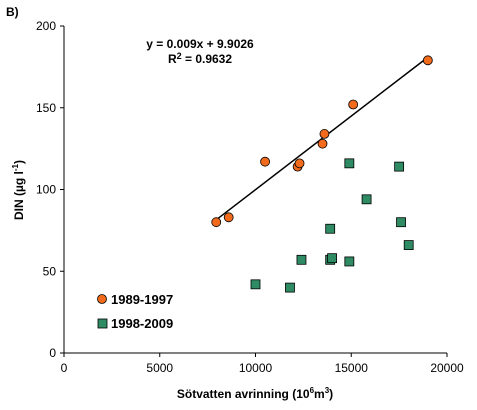 The image size is (477, 410). Describe the element at coordinates (179, 56) in the screenshot. I see `r2-superscript: 2` at that location.